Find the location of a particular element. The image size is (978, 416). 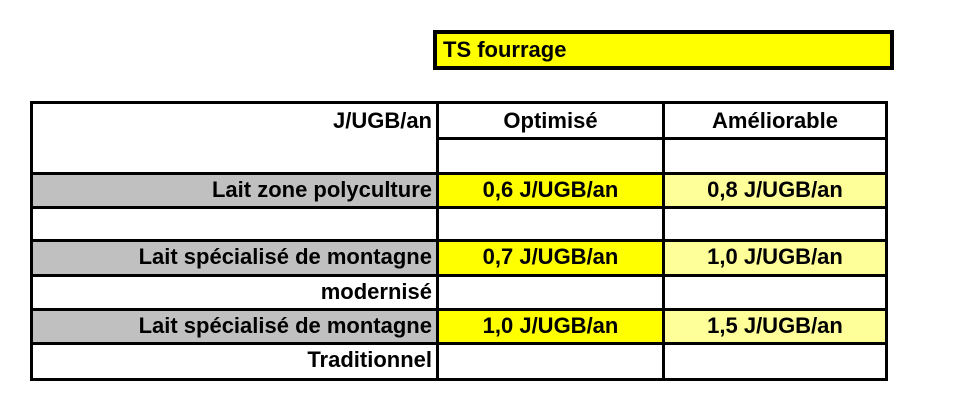

row-label-polyculture: Lait zone polyculture is located at coordinates (234, 190).